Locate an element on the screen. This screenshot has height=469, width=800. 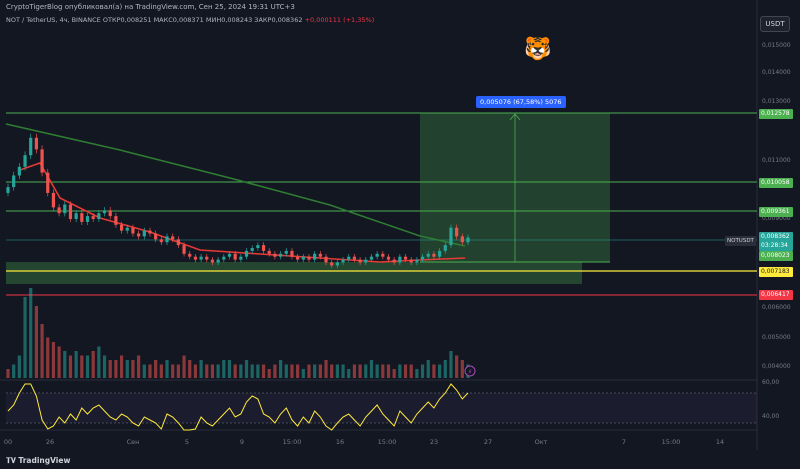
tradingview-logo: 𝐓𝐕 TradingView is located at coordinates (38, 460).